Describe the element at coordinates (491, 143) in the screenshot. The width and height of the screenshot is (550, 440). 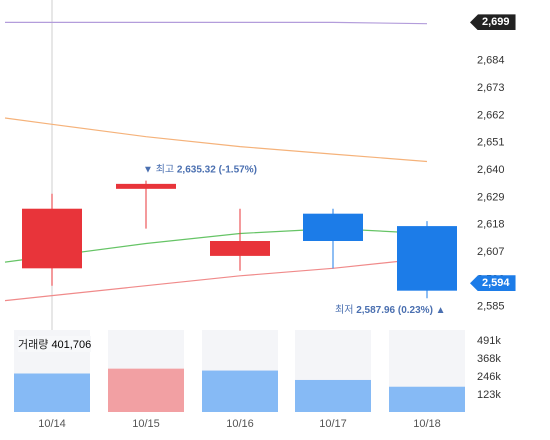
I see `price-tick-label: 2,651` at that location.